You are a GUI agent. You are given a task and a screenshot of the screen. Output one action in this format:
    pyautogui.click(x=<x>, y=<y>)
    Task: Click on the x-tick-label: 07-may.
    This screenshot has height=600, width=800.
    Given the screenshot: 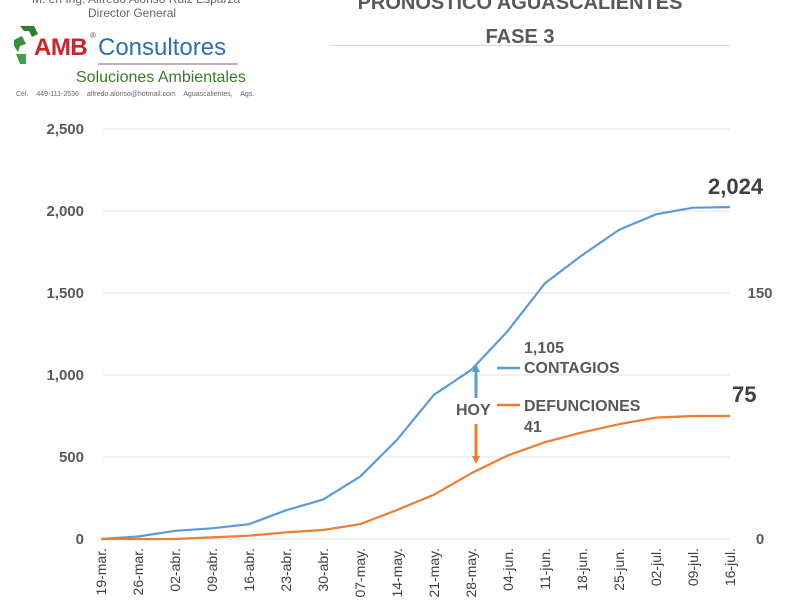 What is the action you would take?
    pyautogui.click(x=360, y=573)
    